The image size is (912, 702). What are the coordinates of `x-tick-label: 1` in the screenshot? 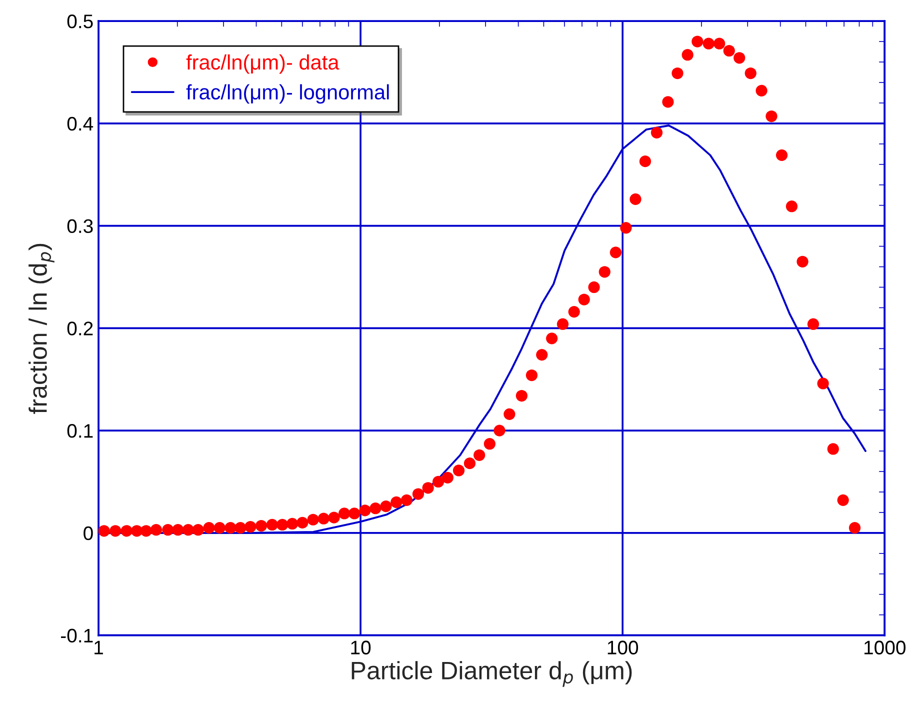 It's located at (98, 647).